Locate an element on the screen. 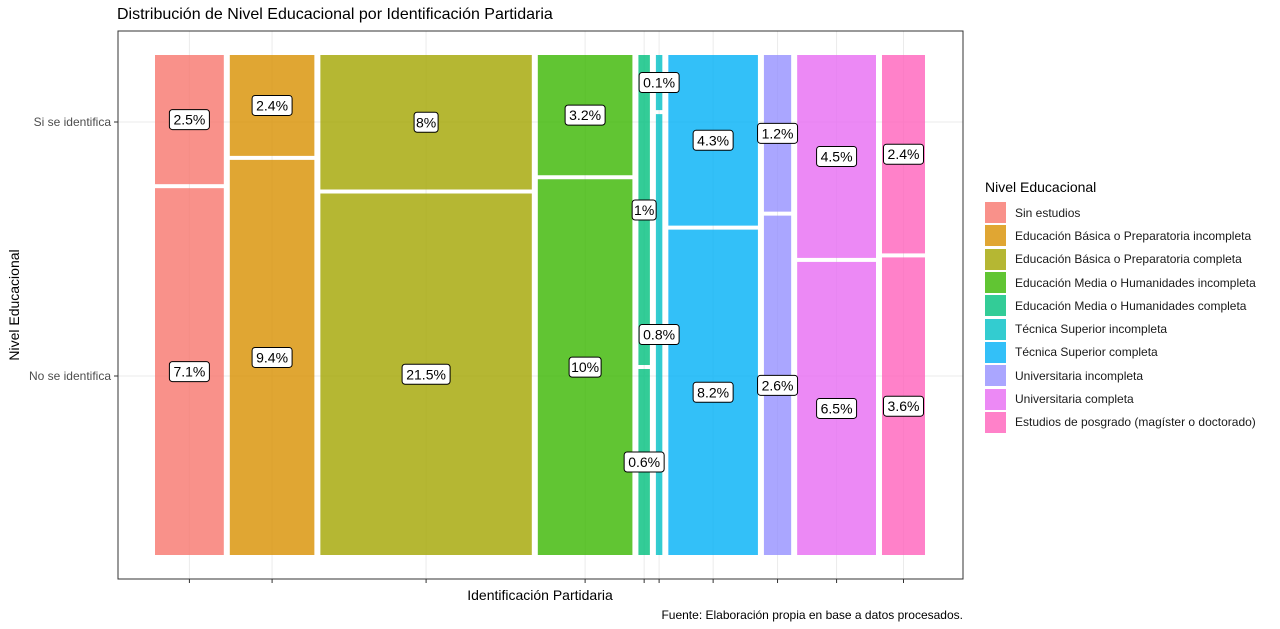 This screenshot has width=1280, height=629. data-label-si-5-box is located at coordinates (644, 210).